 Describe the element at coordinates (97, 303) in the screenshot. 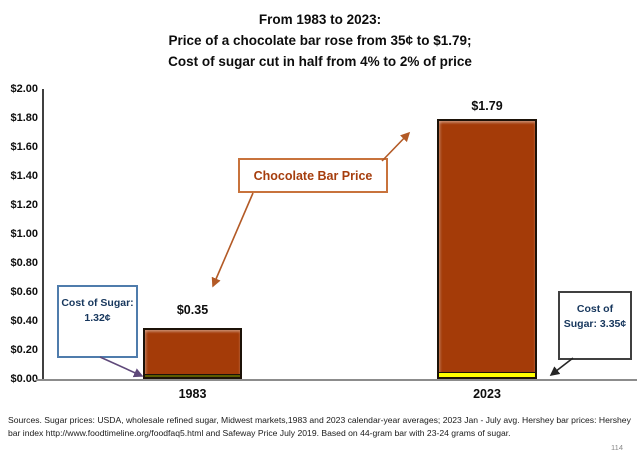

I see `cost-of-sugar-1983-line1: Cost of Sugar:` at that location.